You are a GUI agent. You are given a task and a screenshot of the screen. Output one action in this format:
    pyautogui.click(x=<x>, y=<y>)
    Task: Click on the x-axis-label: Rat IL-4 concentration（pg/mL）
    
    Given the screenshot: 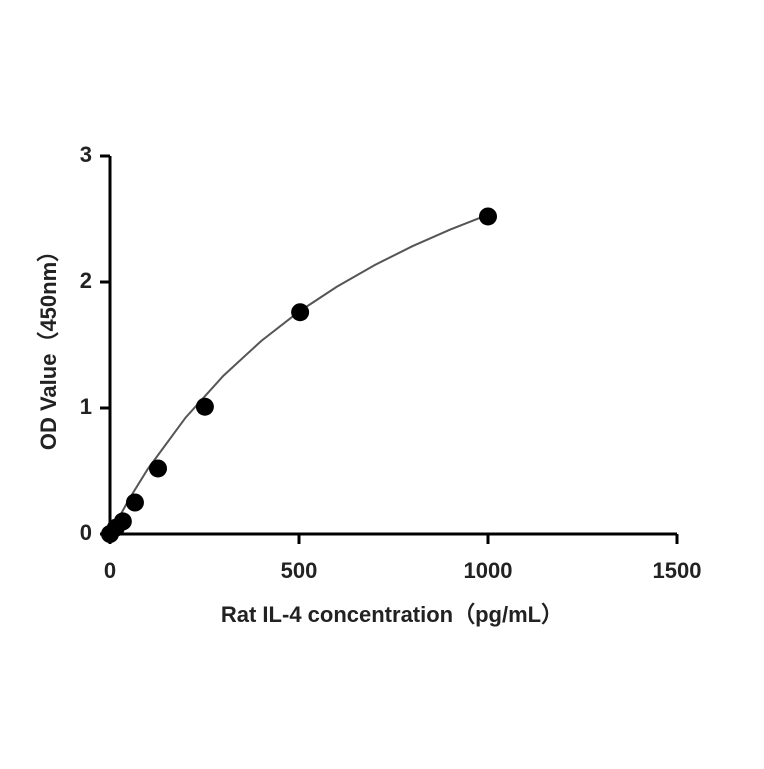 What is the action you would take?
    pyautogui.click(x=392, y=614)
    